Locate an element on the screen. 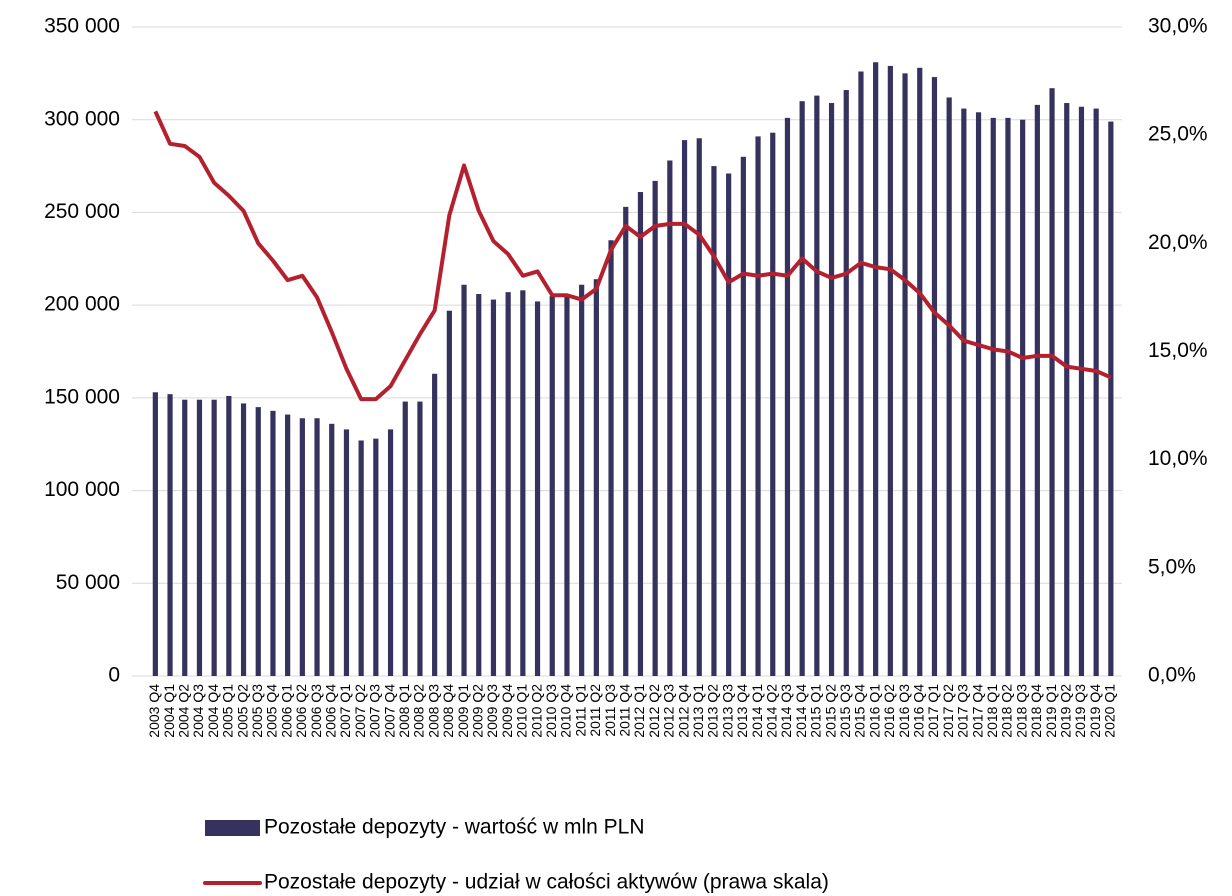  x-tick-label: 2009 Q4 is located at coordinates (507, 711).